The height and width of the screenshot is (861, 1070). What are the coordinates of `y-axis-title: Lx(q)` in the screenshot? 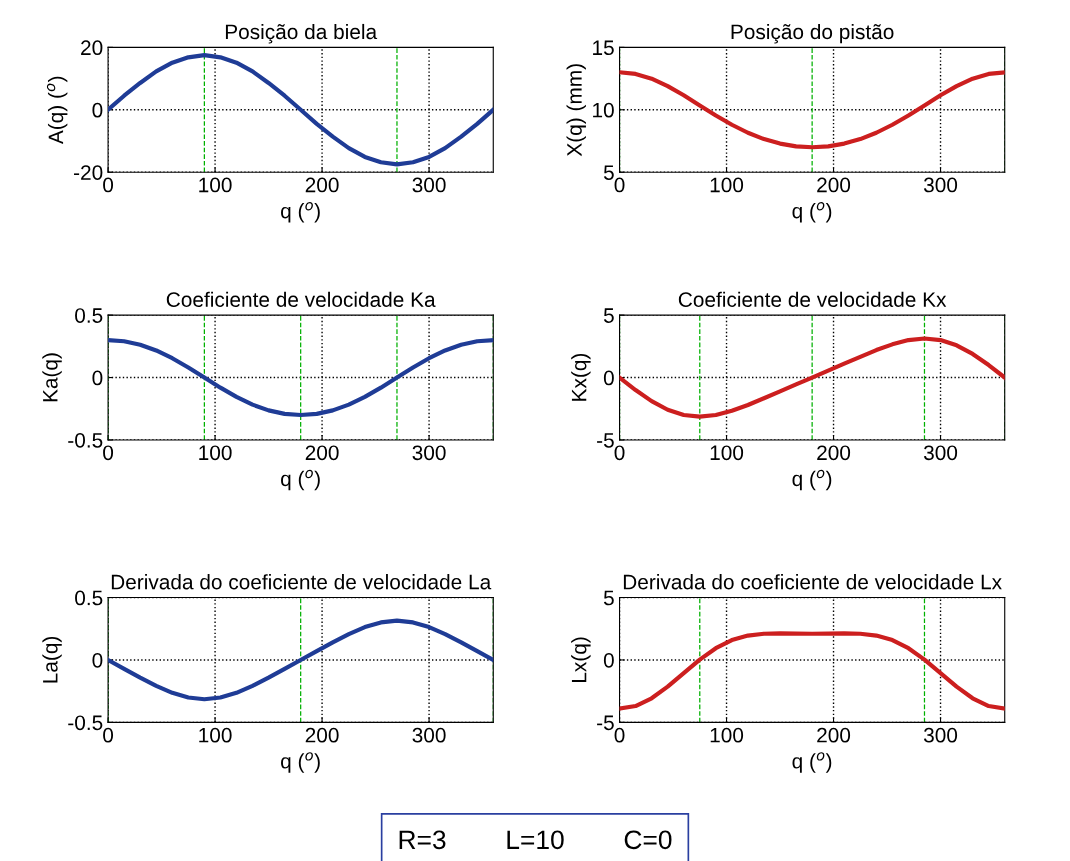 It's located at (581, 659).